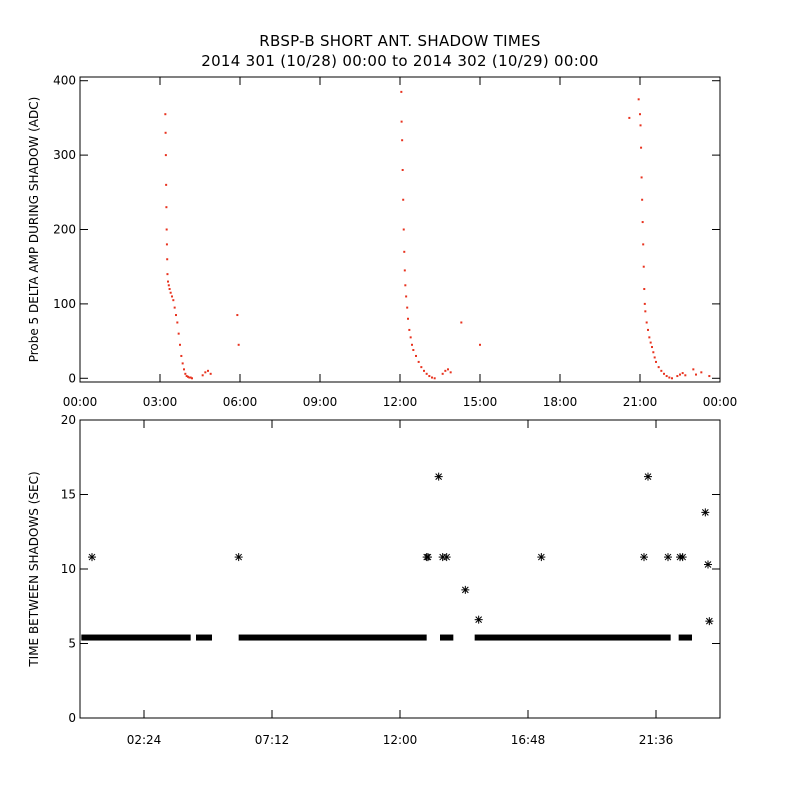 The height and width of the screenshot is (800, 800). Describe the element at coordinates (640, 402) in the screenshot. I see `x-tick-label: 21:00` at that location.